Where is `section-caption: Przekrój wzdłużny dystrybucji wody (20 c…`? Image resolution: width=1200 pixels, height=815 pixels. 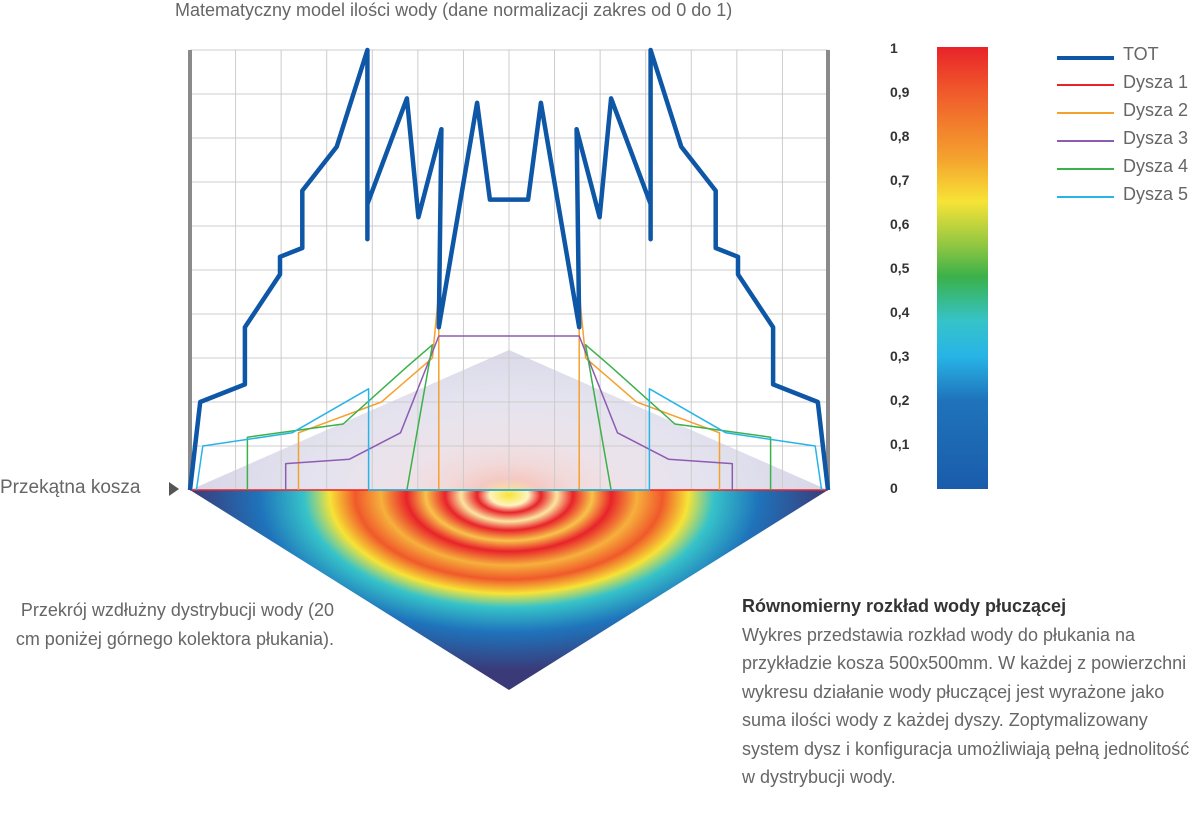
section-caption: Przekrój wzdłużny dystrybucji wody (20 c… is located at coordinates (174, 624).